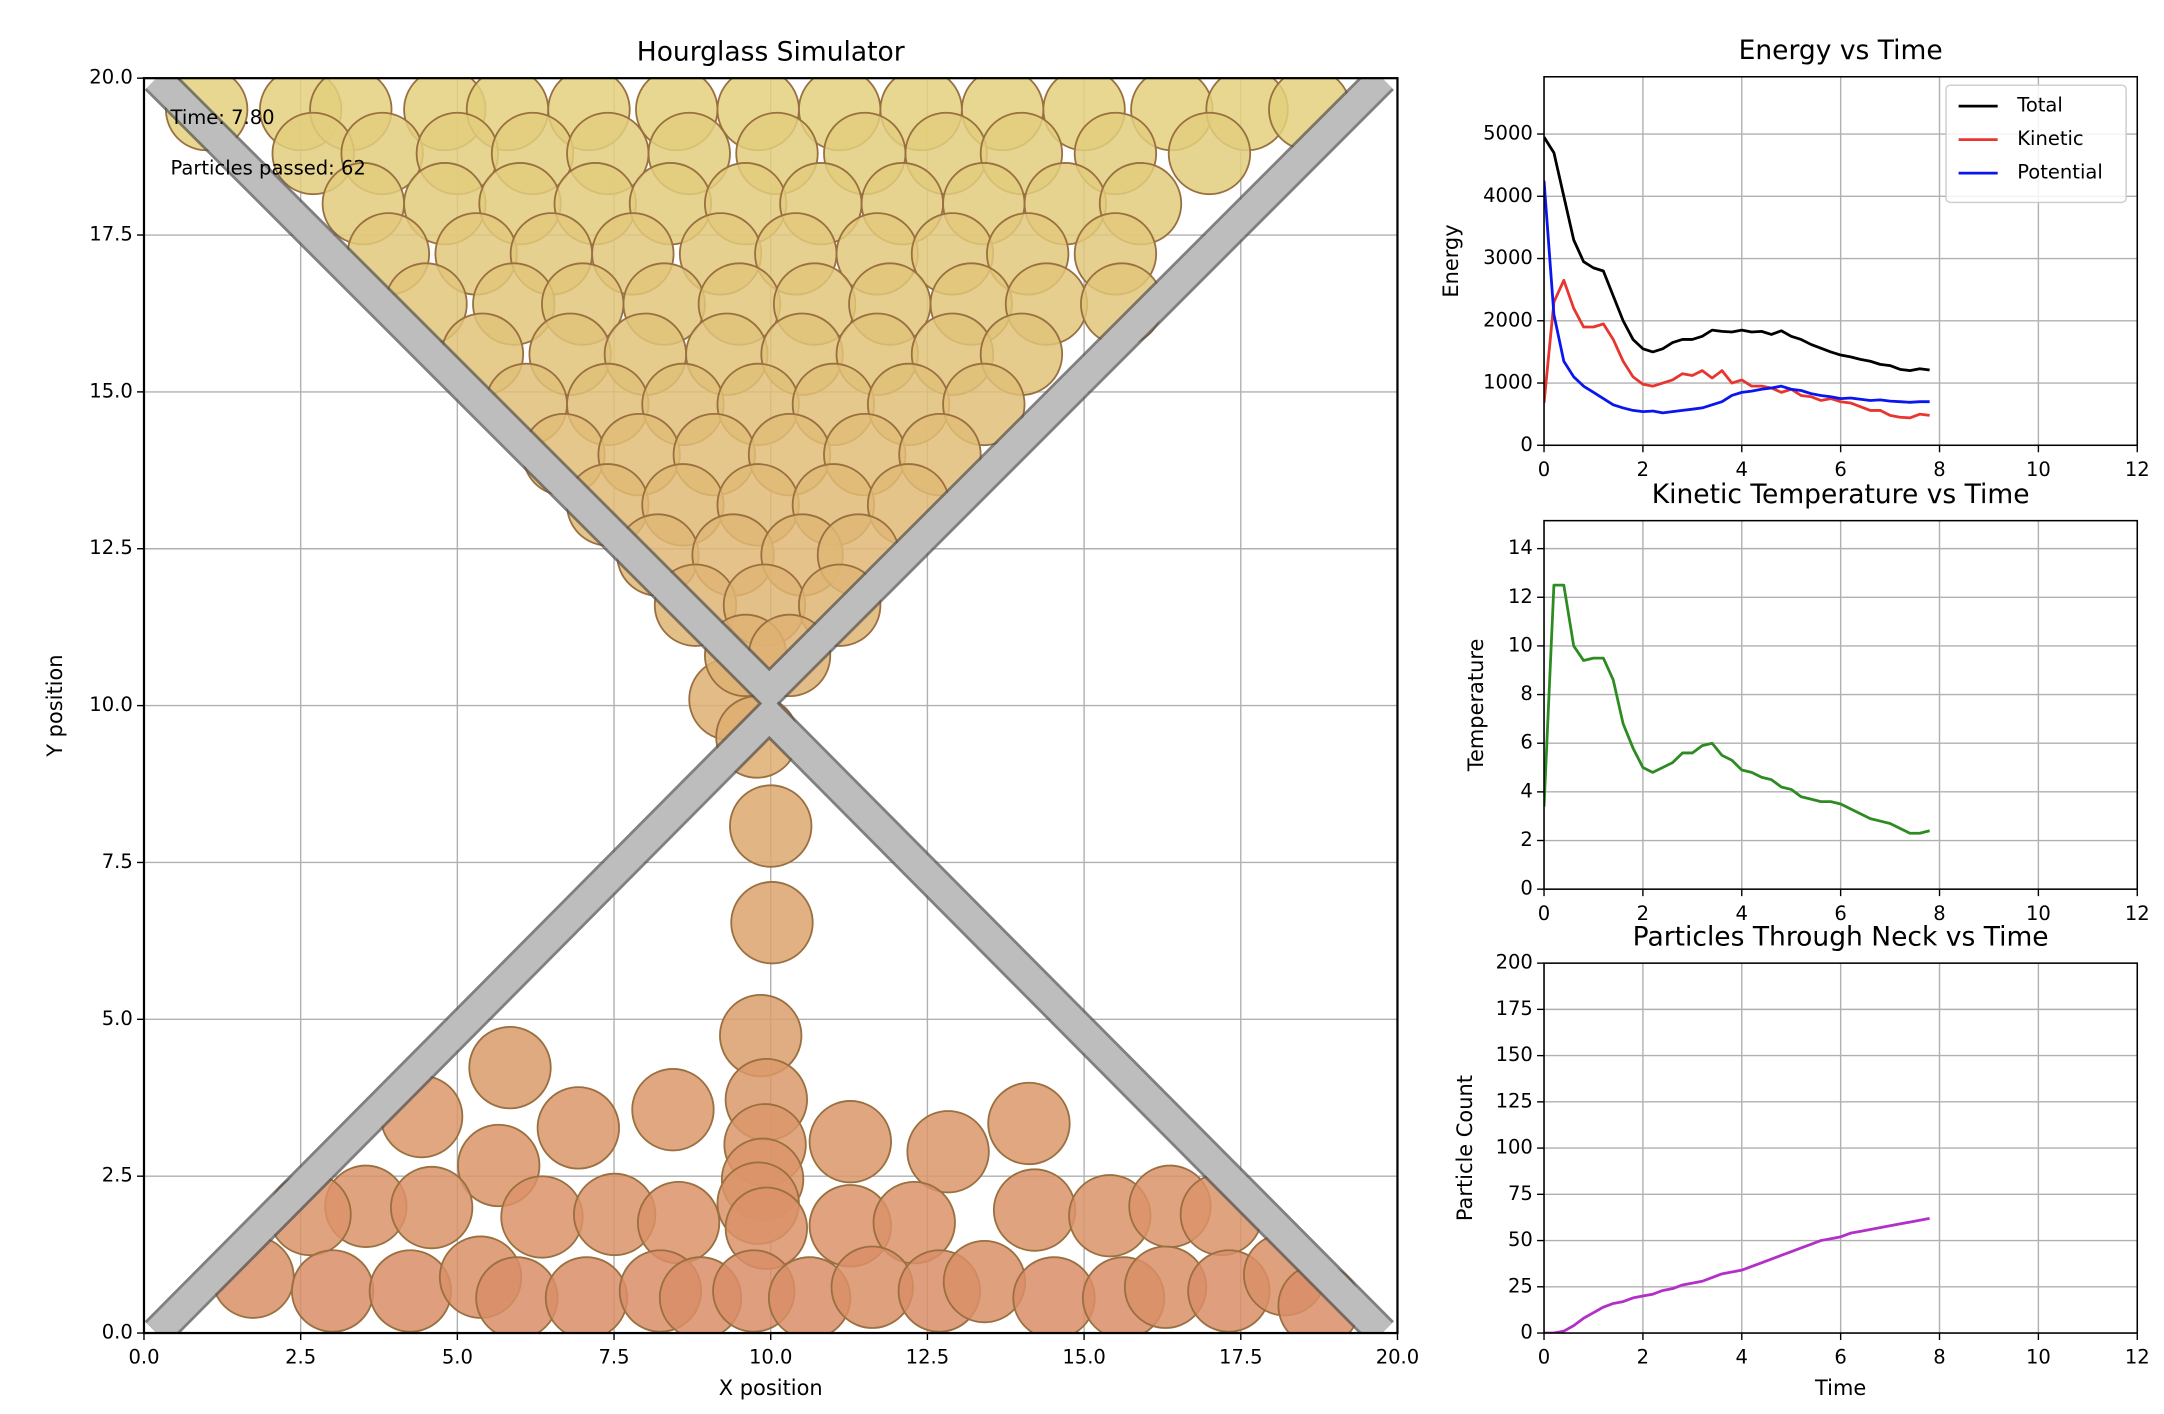 The height and width of the screenshot is (1414, 2164). Describe the element at coordinates (1398, 1357) in the screenshot. I see `x-tick-label: 20.0` at that location.